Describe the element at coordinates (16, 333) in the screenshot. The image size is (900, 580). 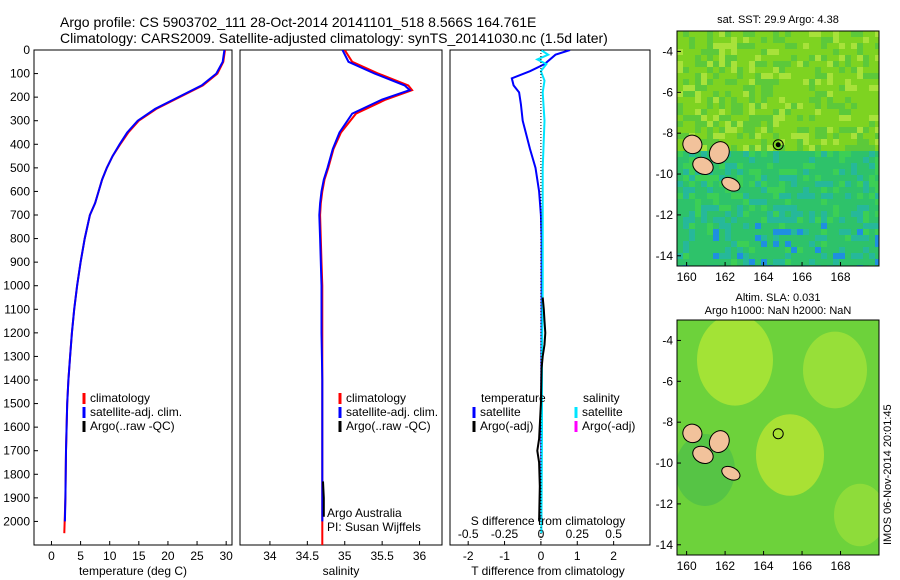
I see `depth-tick-label: 1200` at that location.